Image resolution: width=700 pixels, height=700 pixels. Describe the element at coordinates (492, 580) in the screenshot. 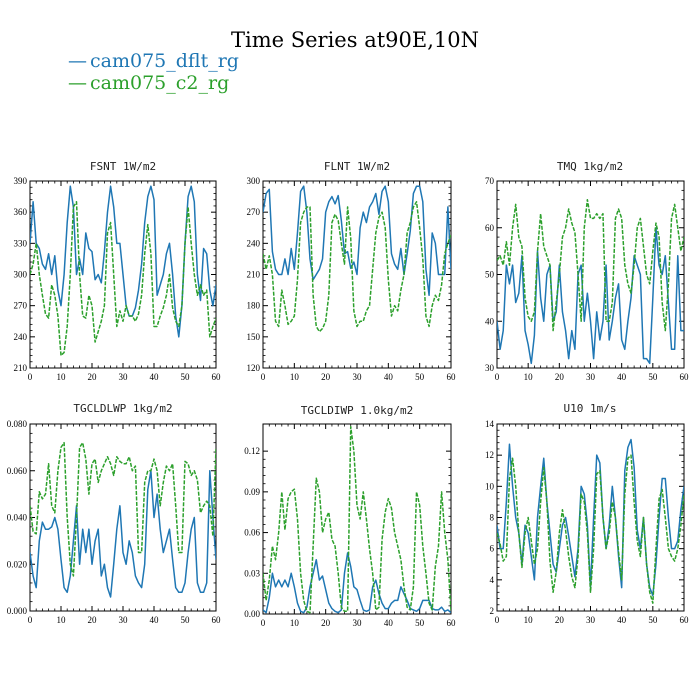

I see `y-tick-label: 4` at that location.